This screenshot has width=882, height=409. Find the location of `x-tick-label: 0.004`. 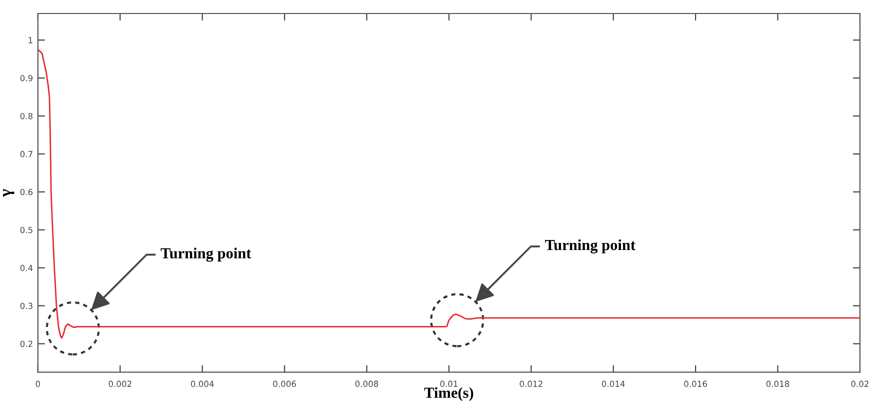

x-tick-label: 0.004 is located at coordinates (202, 383).